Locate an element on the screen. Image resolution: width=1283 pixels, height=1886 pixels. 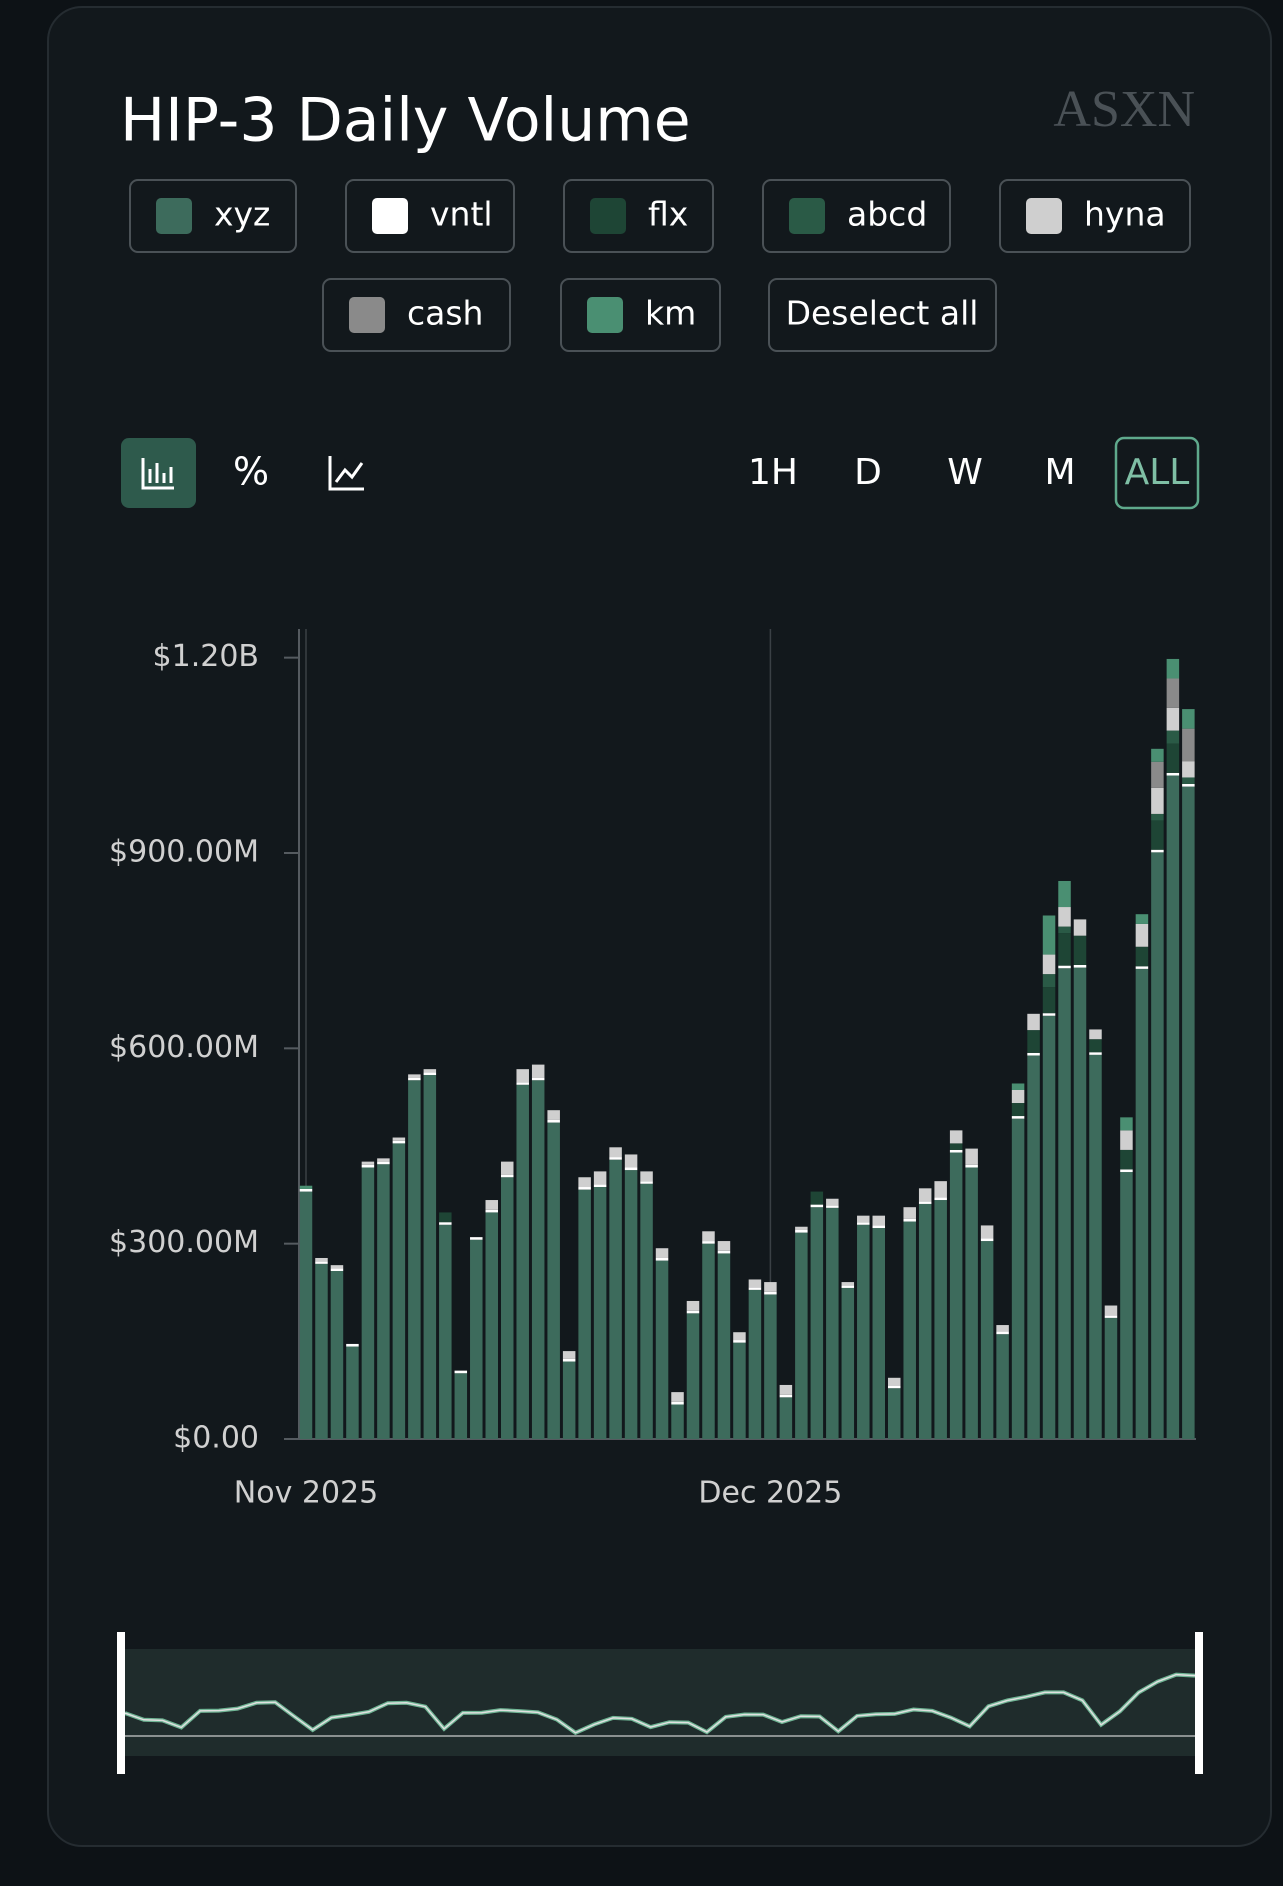
range-active-box is located at coordinates (1157, 473).